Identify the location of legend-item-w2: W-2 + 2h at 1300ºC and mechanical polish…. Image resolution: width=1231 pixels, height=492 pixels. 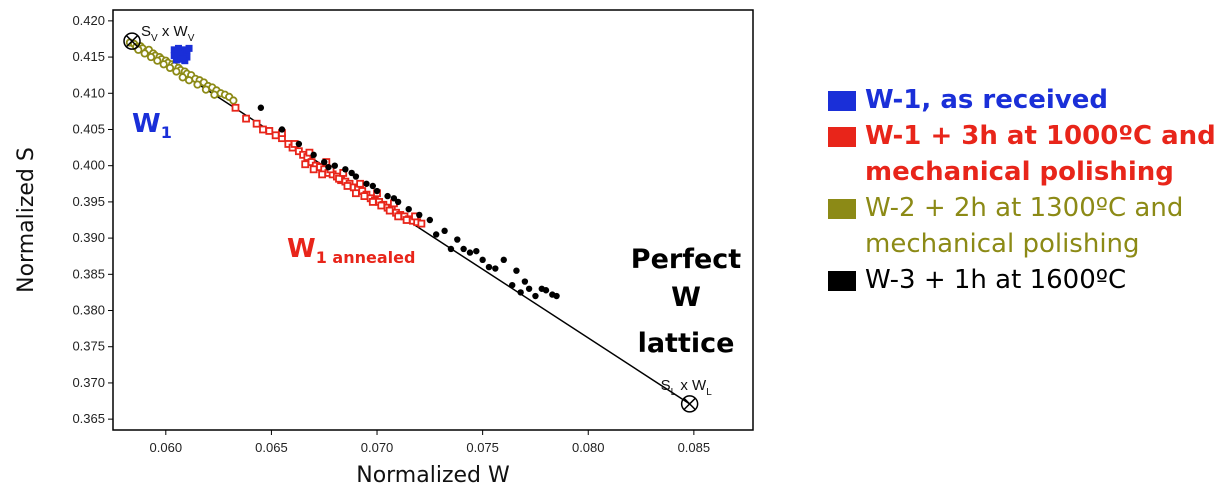
(1029, 226).